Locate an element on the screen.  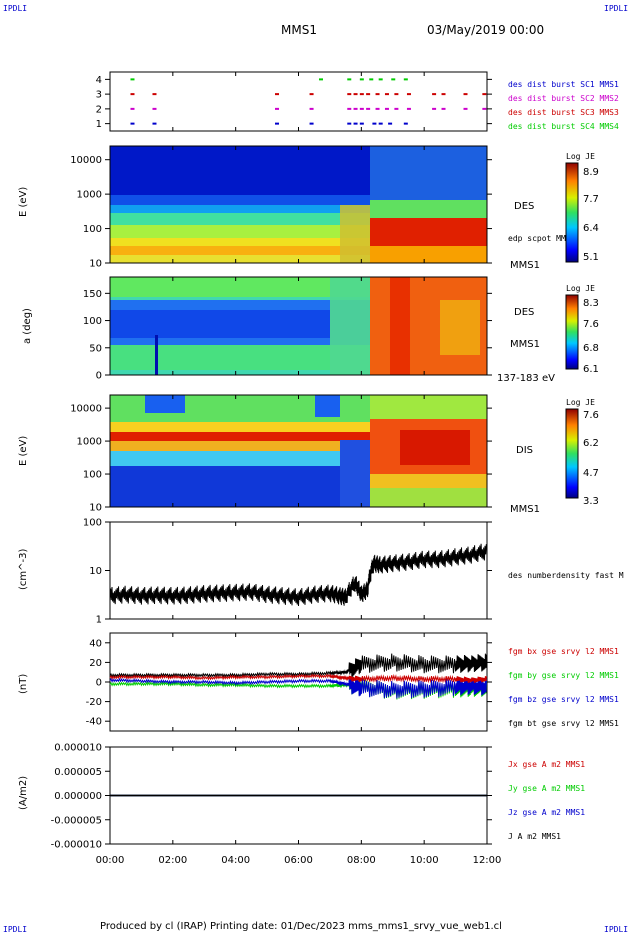
des-energy-tick-label: 100 is located at coordinates (92, 229).